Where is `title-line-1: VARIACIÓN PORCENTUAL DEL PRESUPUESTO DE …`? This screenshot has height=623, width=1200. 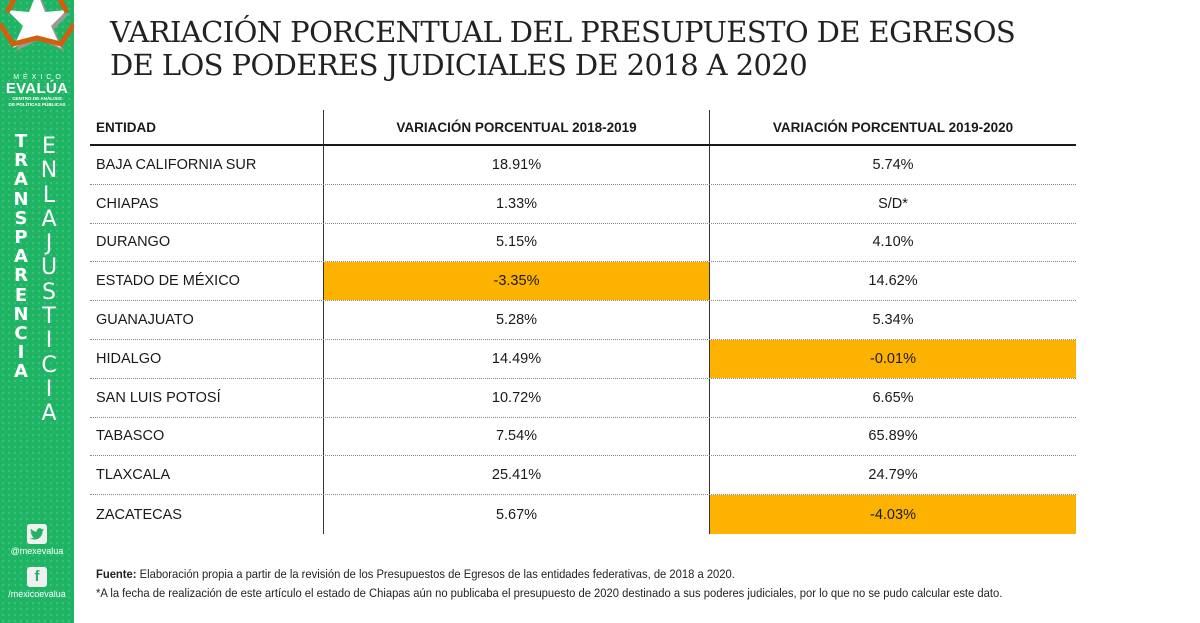
title-line-1: VARIACIÓN PORCENTUAL DEL PRESUPUESTO DE … is located at coordinates (563, 32).